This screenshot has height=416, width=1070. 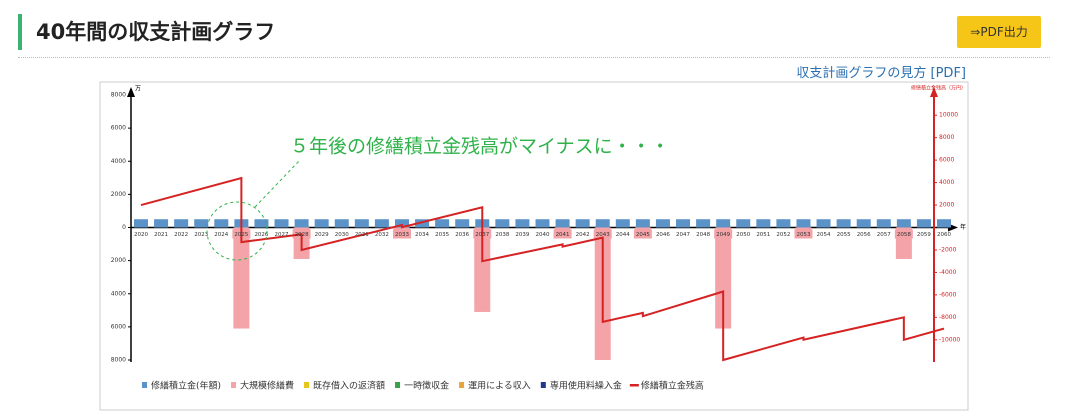 I want to click on x-tick-label: 2020, so click(x=141, y=235).